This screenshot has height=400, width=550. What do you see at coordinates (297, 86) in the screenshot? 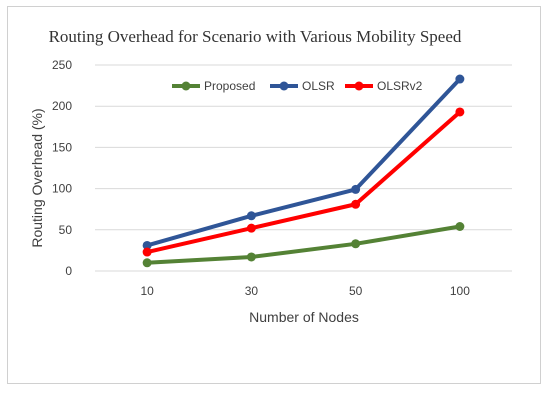
I see `legend: Proposed OLSR OLSRv2` at bounding box center [297, 86].